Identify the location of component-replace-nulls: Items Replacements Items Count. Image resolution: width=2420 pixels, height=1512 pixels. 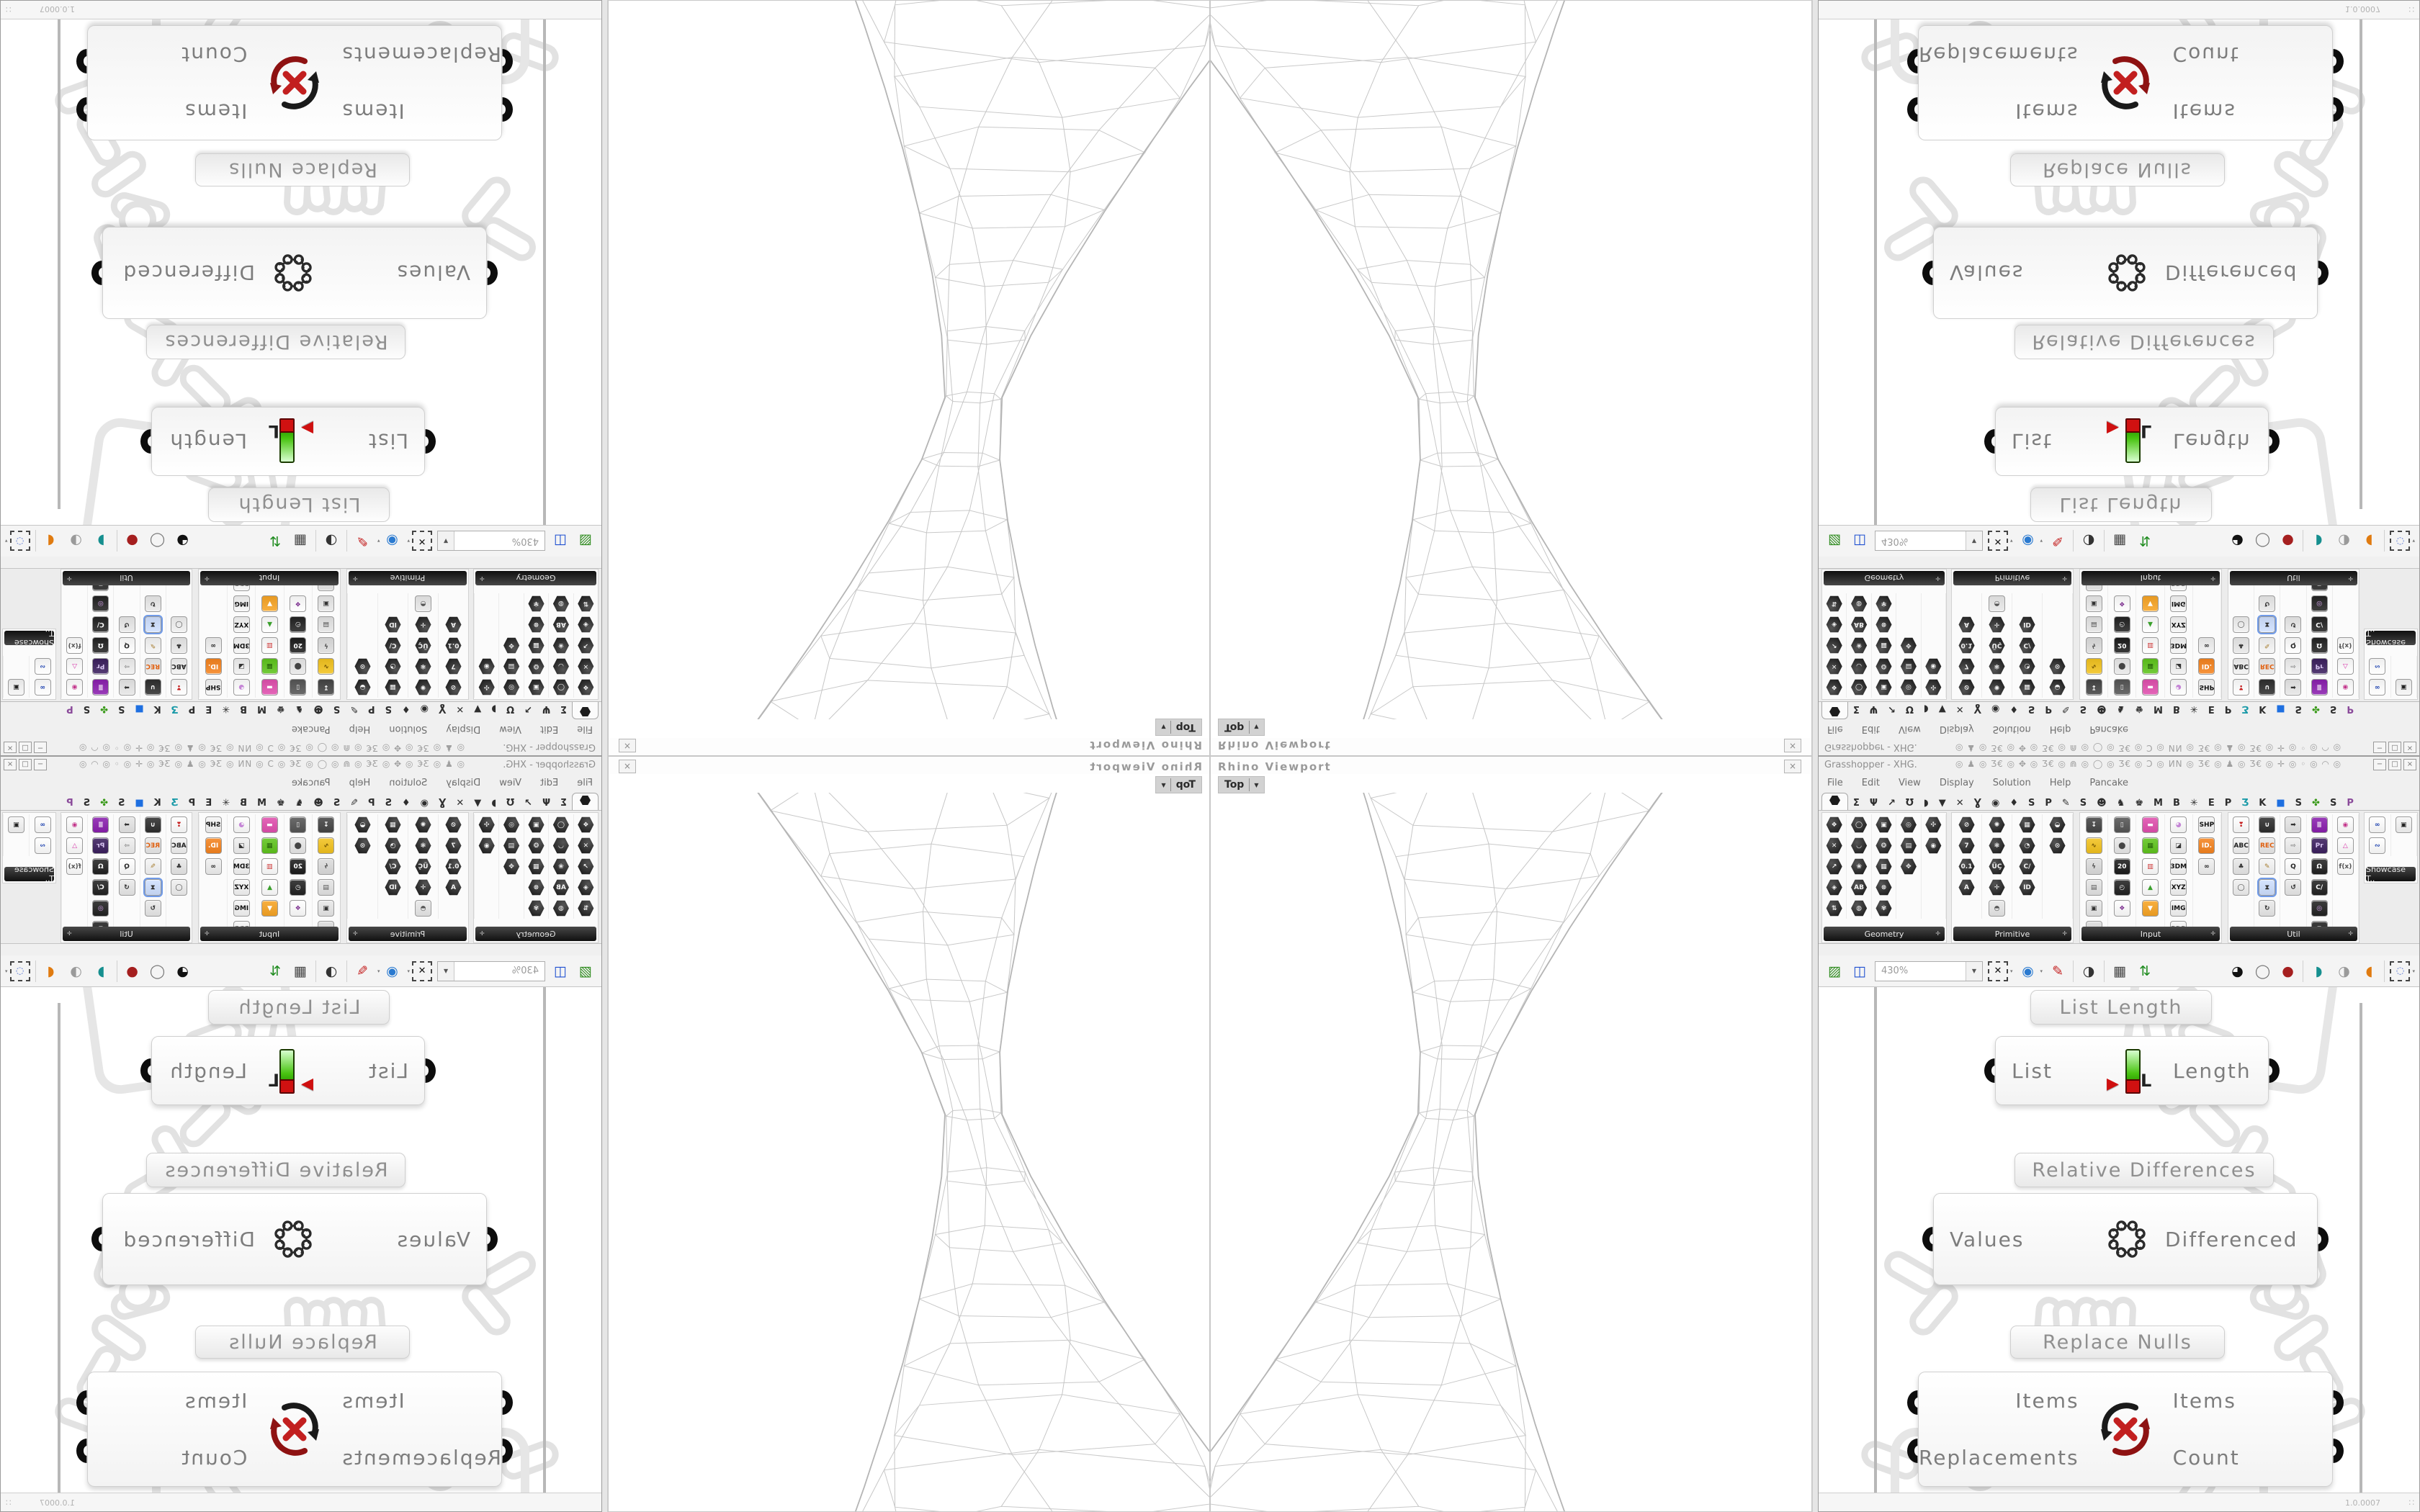
(2125, 82).